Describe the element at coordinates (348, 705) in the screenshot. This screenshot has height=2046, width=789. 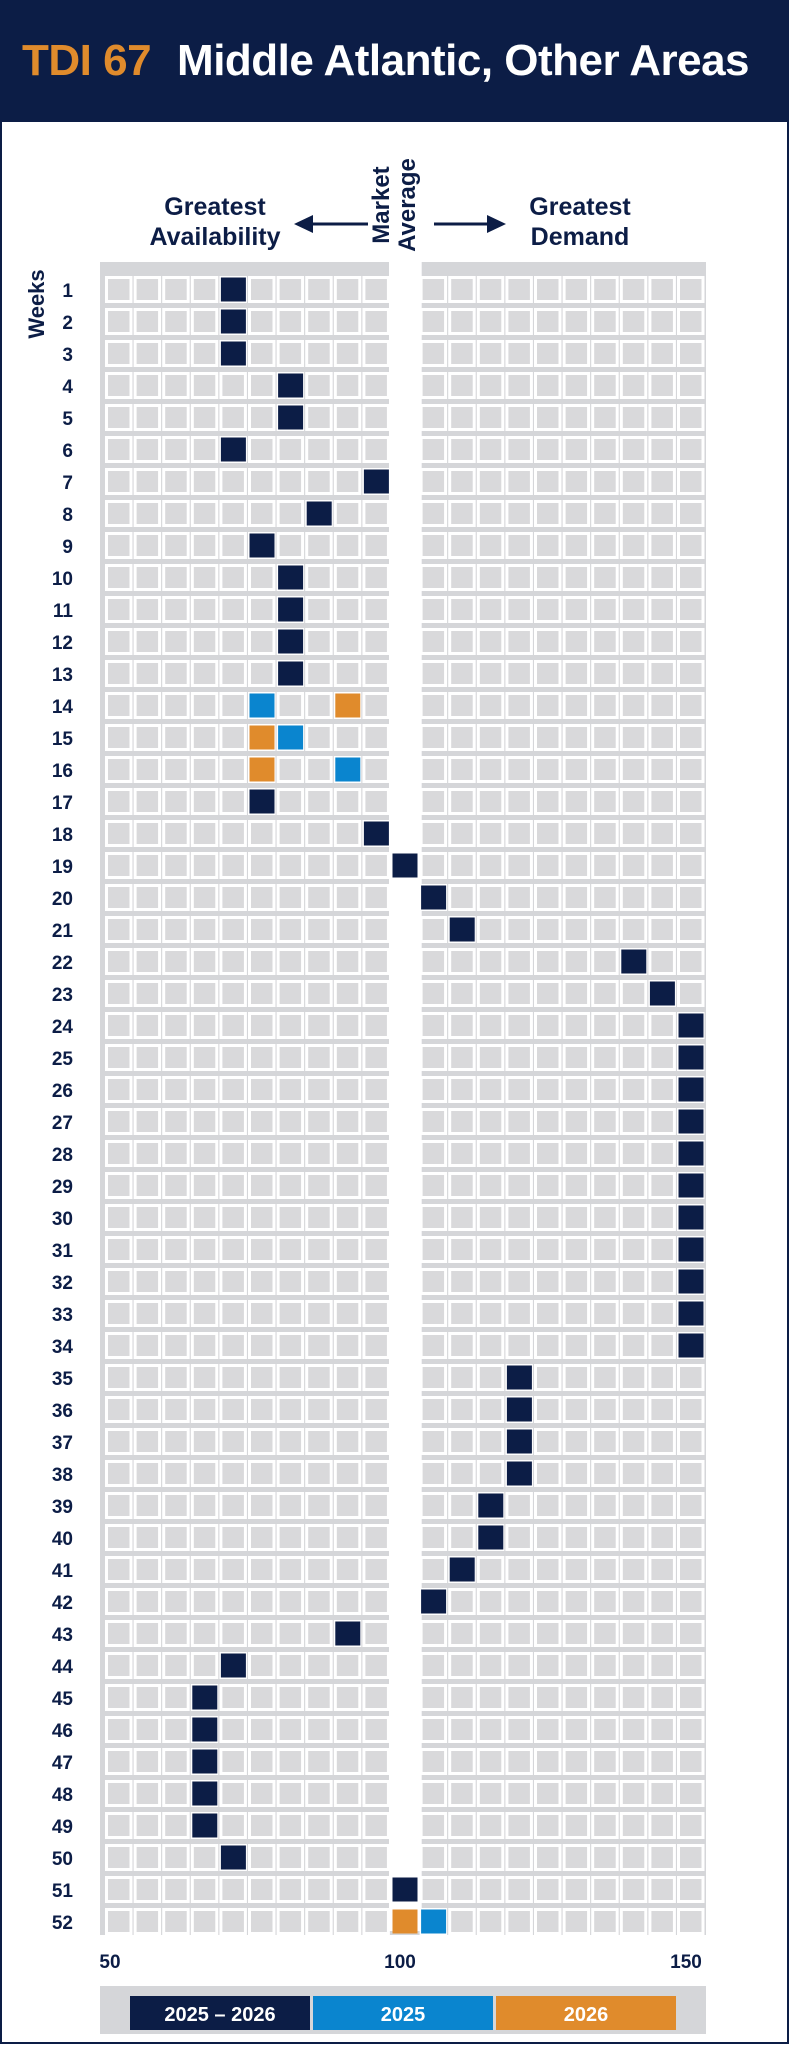
I see `data-cell-orange` at that location.